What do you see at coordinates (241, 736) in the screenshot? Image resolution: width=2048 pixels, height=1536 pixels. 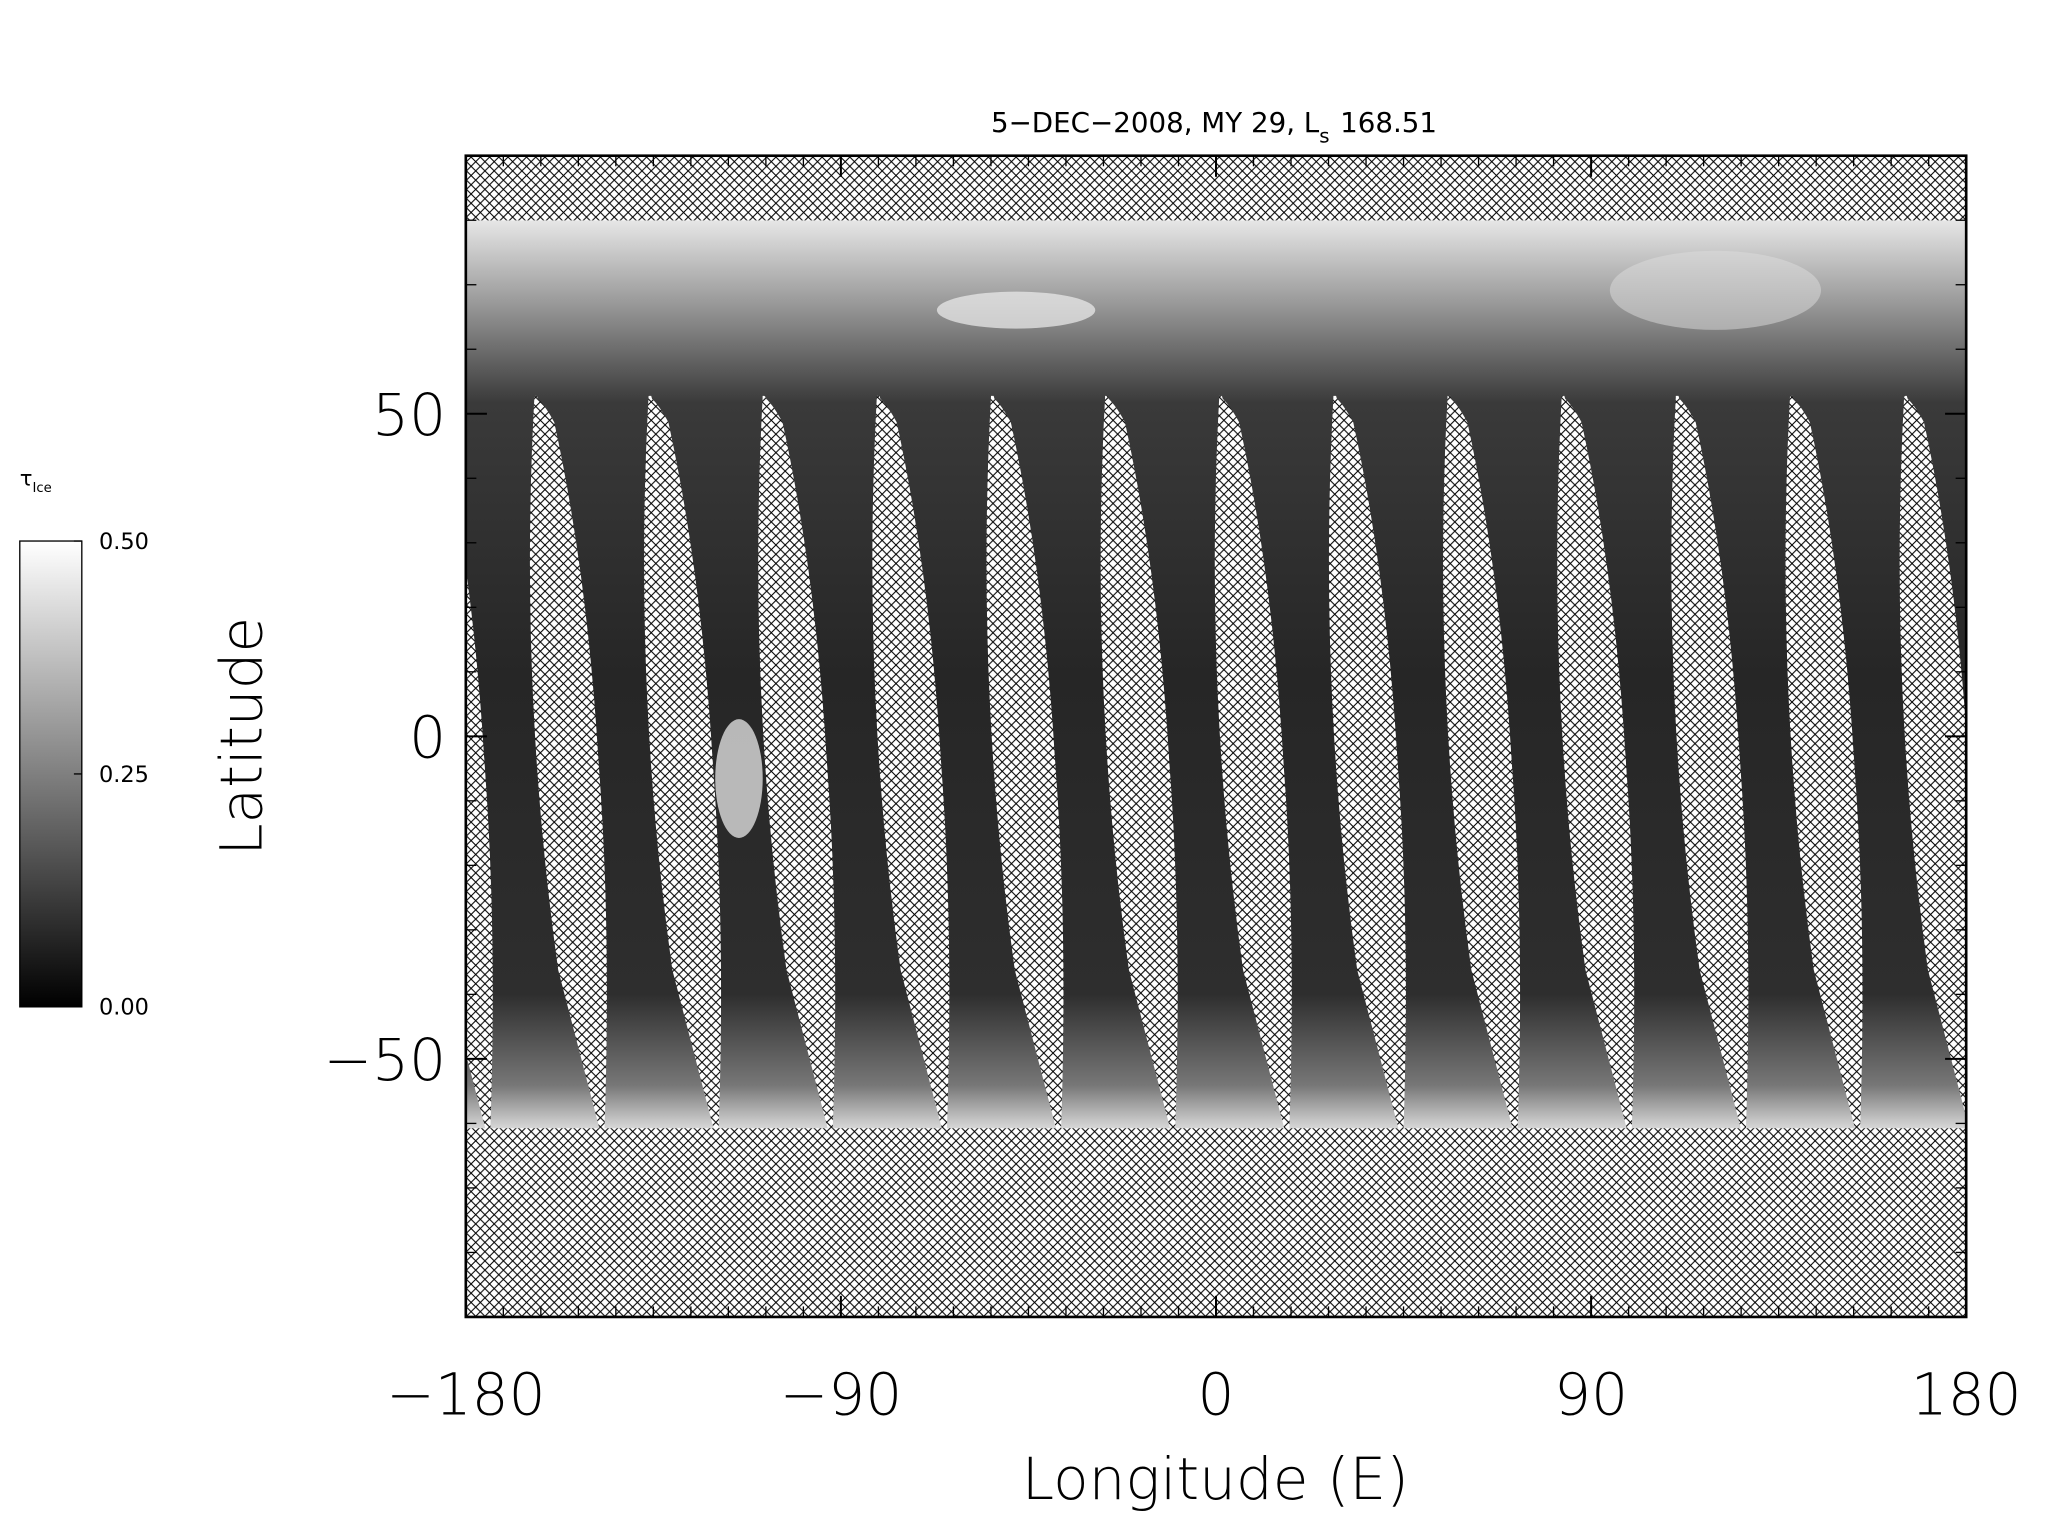 I see `y-axis-label: Latitude` at bounding box center [241, 736].